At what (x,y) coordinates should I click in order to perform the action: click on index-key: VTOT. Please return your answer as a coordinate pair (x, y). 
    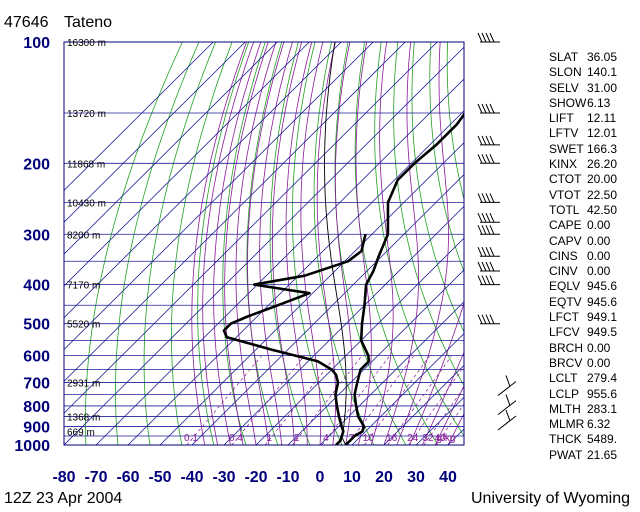
    Looking at the image, I should click on (565, 194).